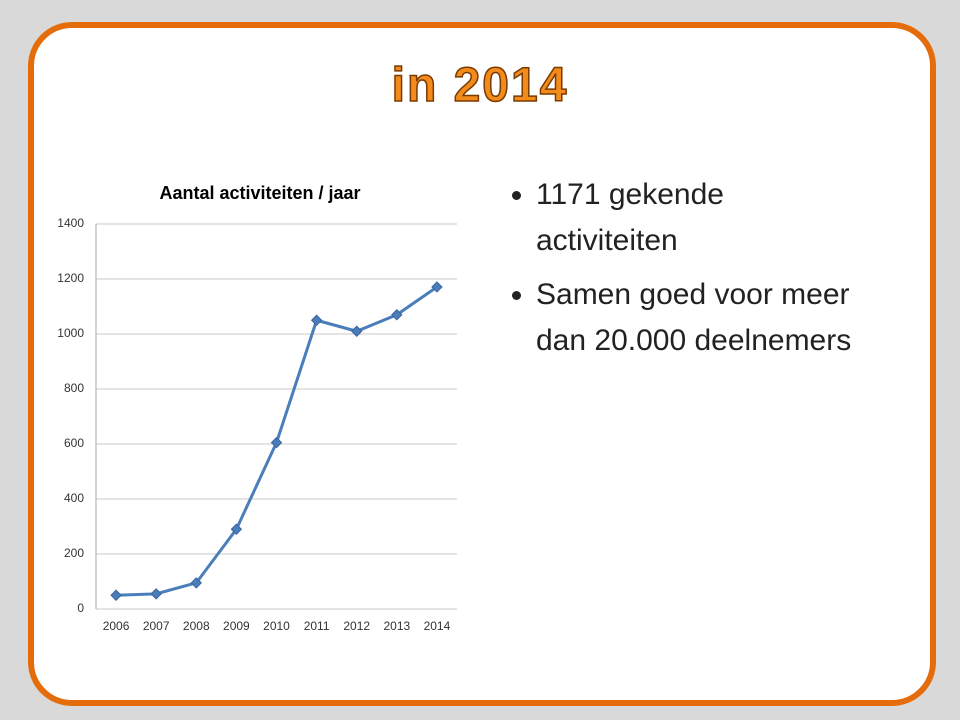 The height and width of the screenshot is (720, 960). What do you see at coordinates (74, 498) in the screenshot?
I see `y-tick-label: 400` at bounding box center [74, 498].